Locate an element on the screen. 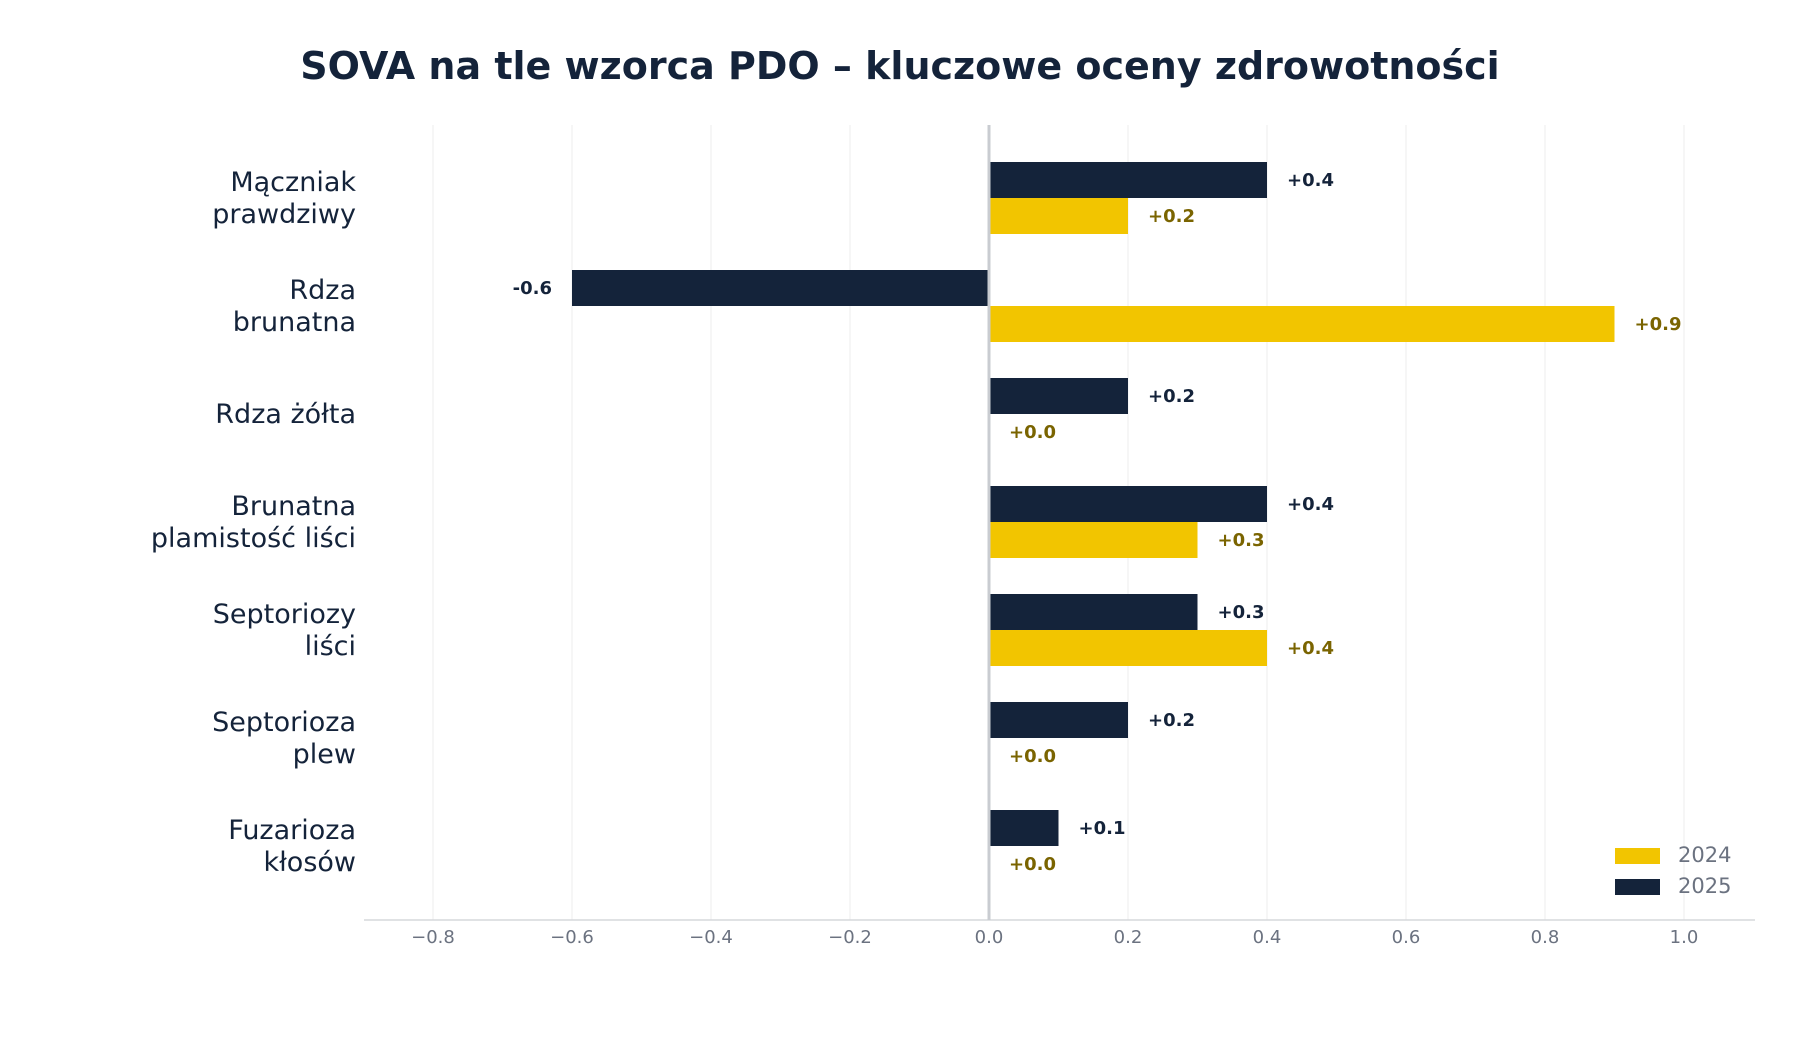 The image size is (1800, 1050). category-label: kłosów is located at coordinates (310, 862).